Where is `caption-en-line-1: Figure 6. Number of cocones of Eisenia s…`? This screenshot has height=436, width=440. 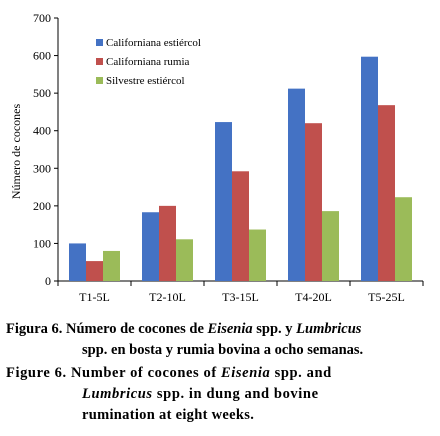
caption-en-line-1: Figure 6. Number of cocones of Eisenia s… is located at coordinates (169, 373).